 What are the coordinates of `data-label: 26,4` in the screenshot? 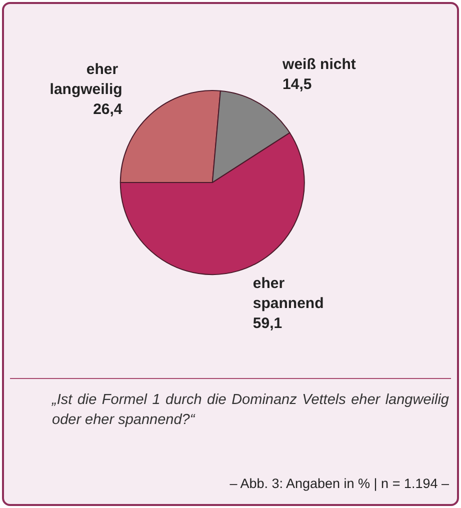 It's located at (108, 109).